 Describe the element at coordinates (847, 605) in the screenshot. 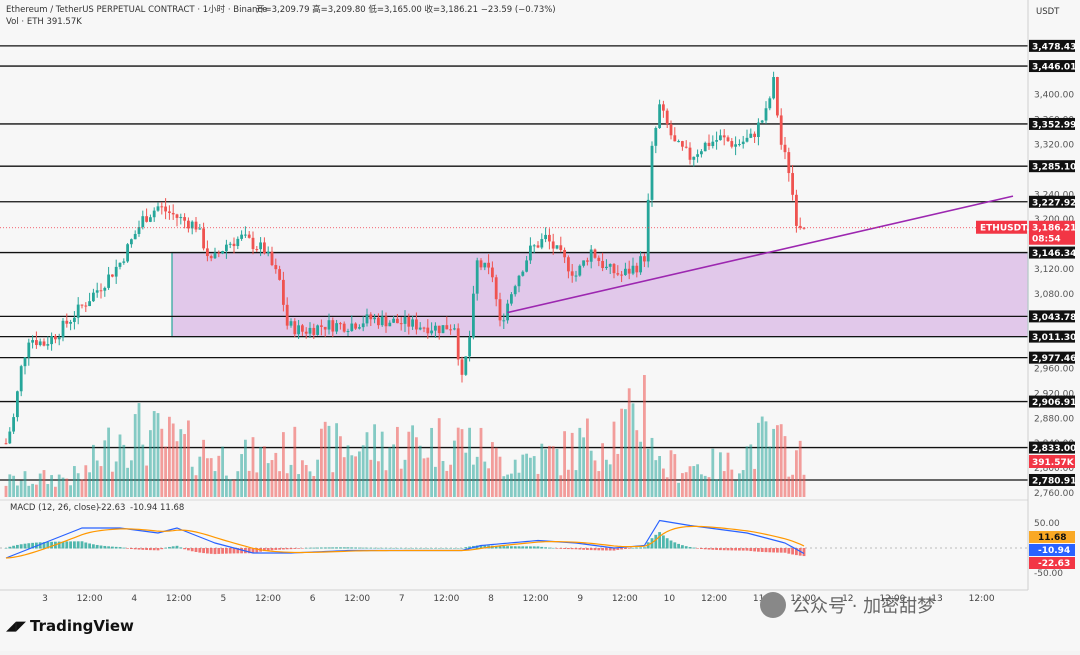

I see `watermark: 公众号 · 加密甜梦` at that location.